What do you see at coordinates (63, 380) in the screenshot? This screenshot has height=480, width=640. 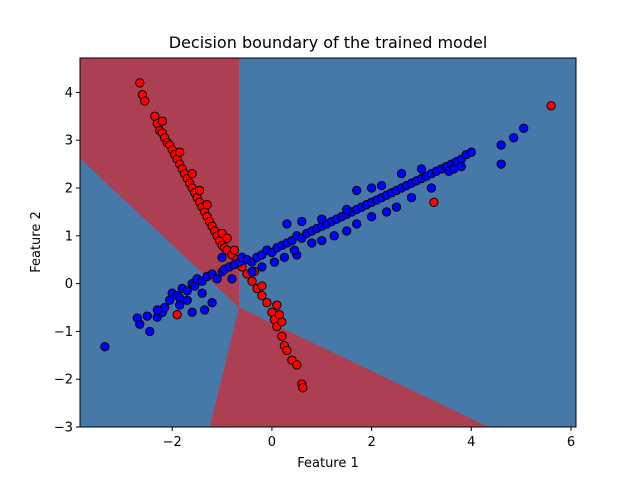 I see `y-tick-label: −2` at bounding box center [63, 380].